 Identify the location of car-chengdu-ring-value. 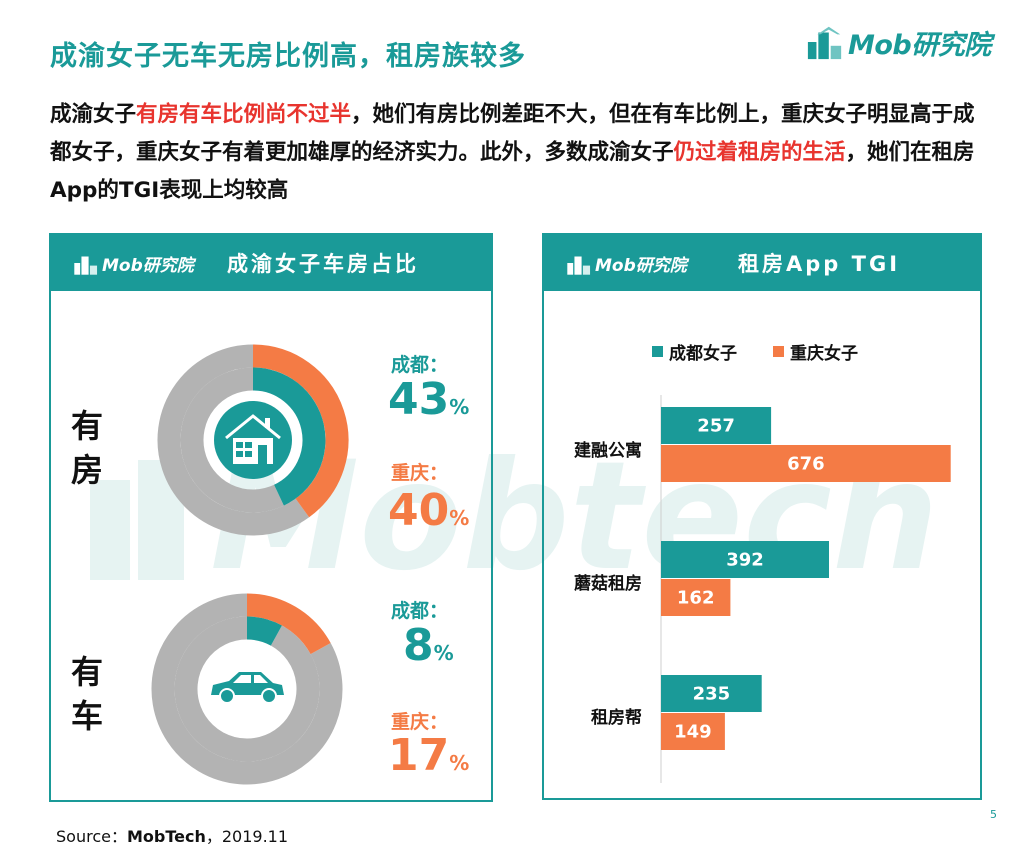
(264, 631).